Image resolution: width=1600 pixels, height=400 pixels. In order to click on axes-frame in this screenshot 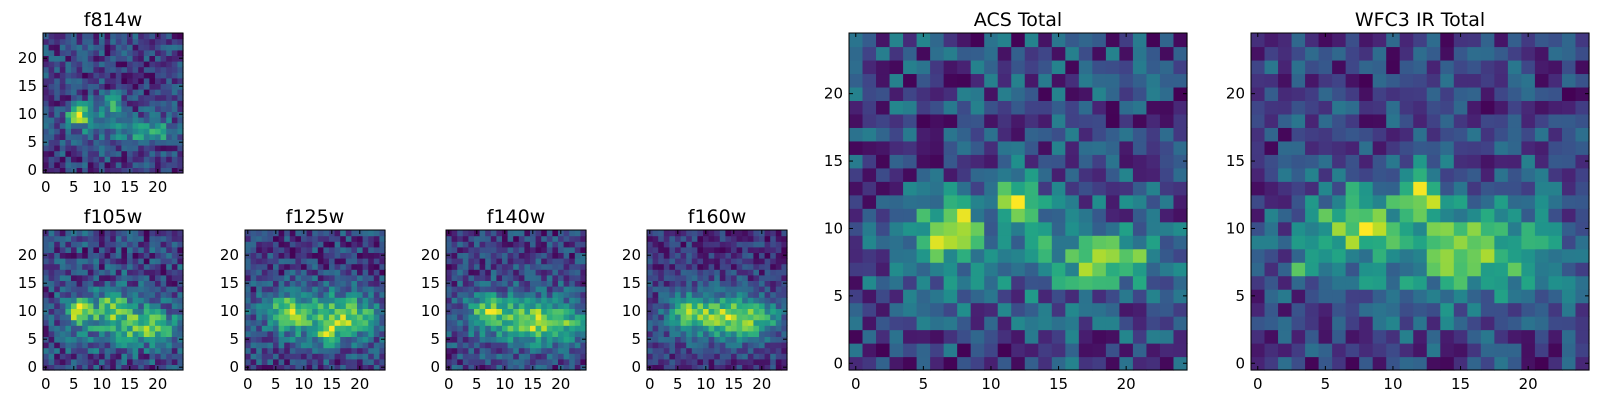, I will do `click(113, 300)`.